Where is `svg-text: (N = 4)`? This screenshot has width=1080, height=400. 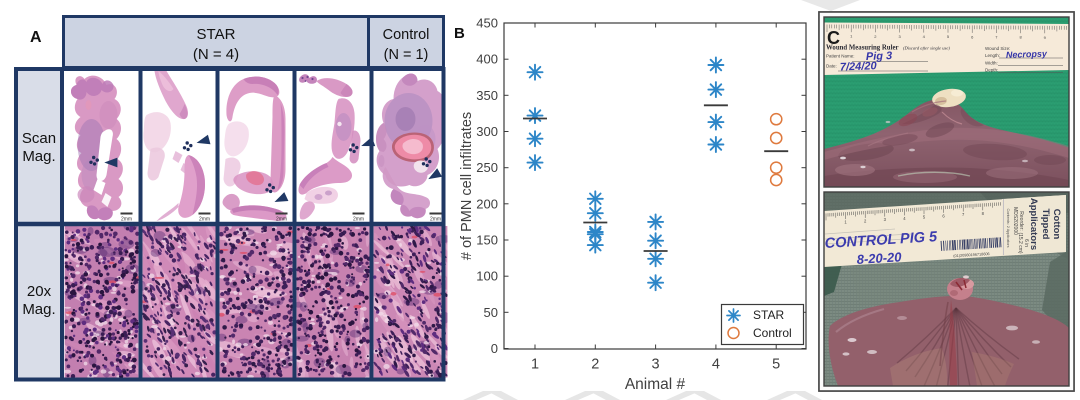 svg-text: (N = 4) is located at coordinates (216, 54).